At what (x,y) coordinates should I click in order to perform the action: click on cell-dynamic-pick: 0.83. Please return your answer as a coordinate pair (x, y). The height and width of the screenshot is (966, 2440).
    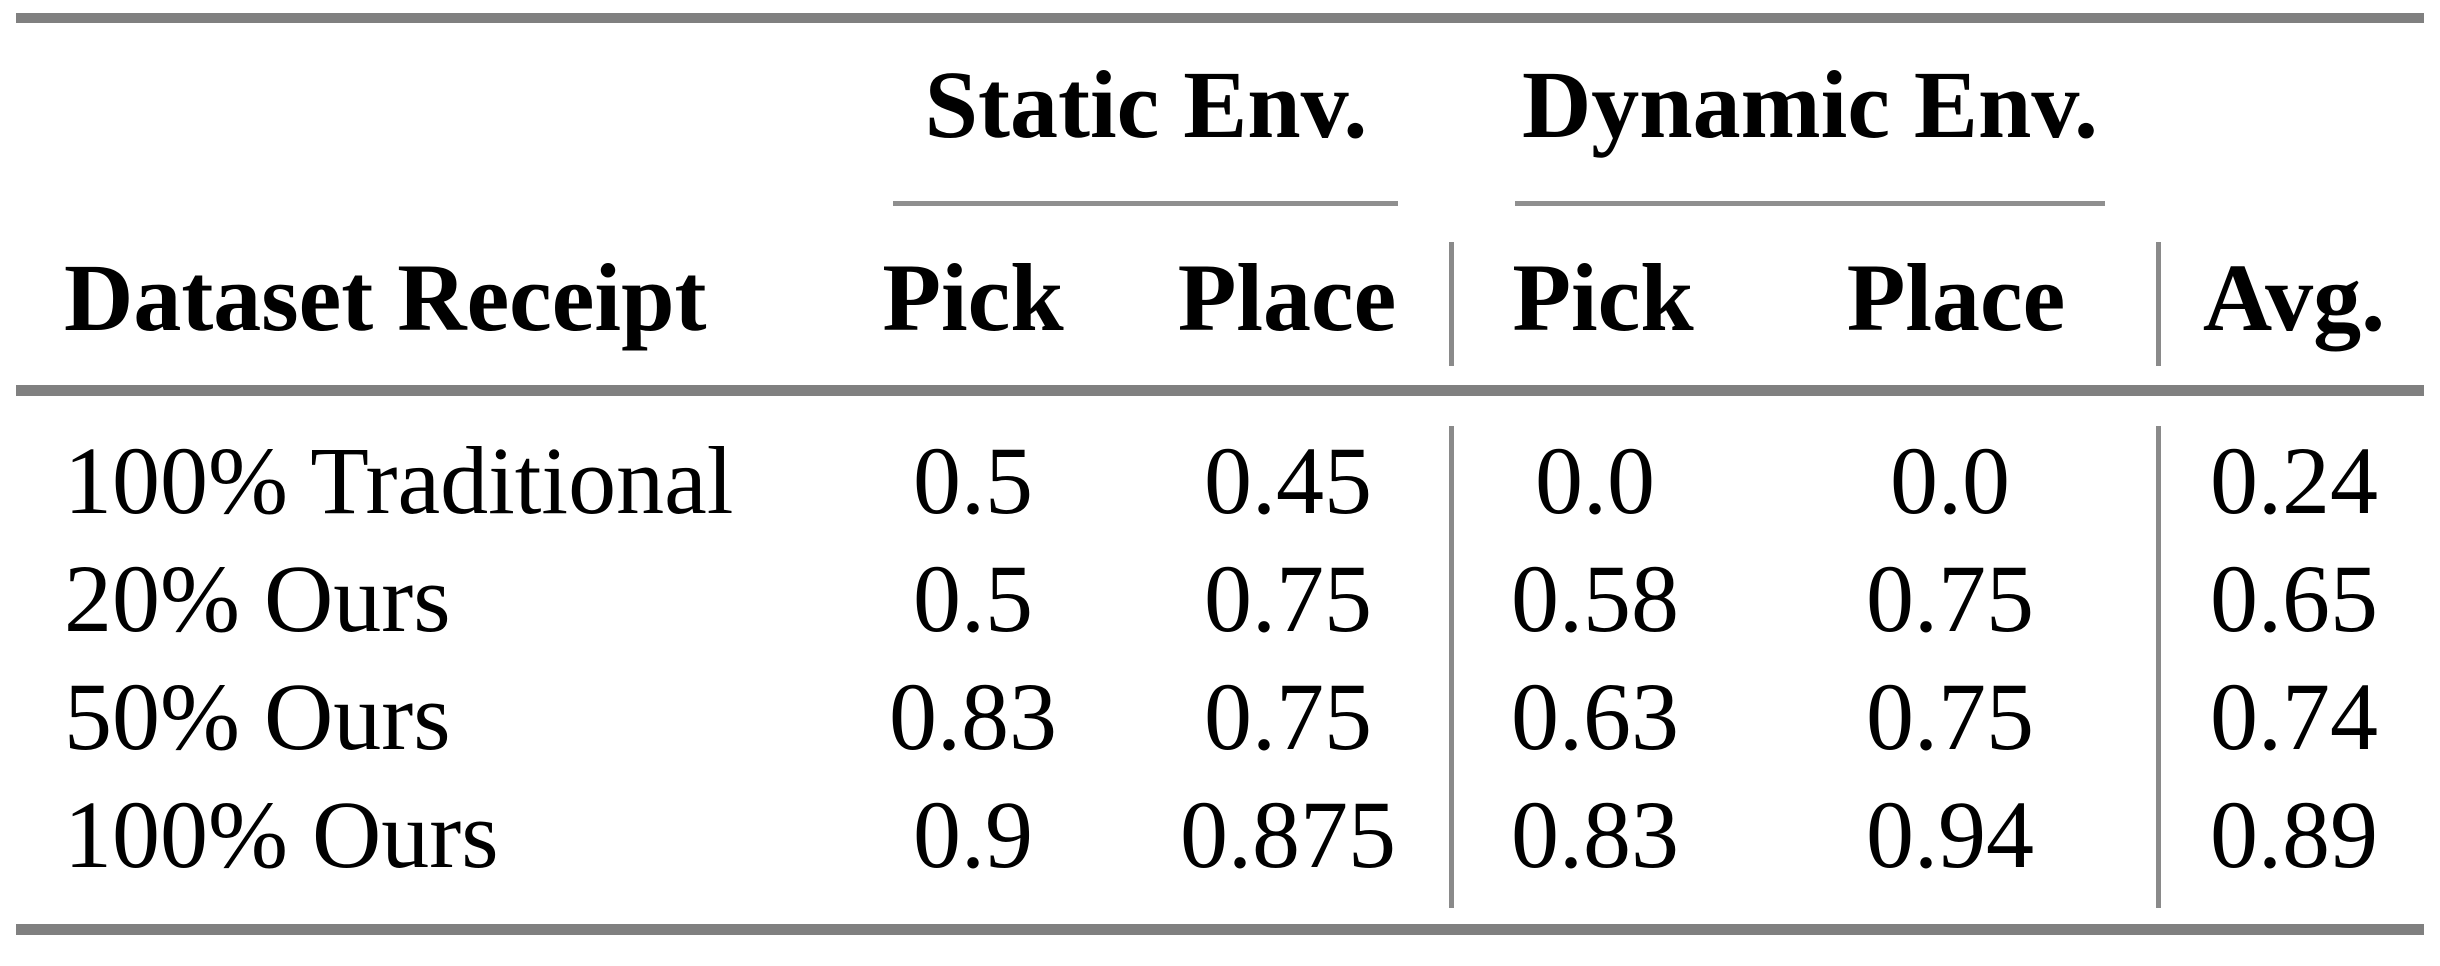
    Looking at the image, I should click on (1595, 834).